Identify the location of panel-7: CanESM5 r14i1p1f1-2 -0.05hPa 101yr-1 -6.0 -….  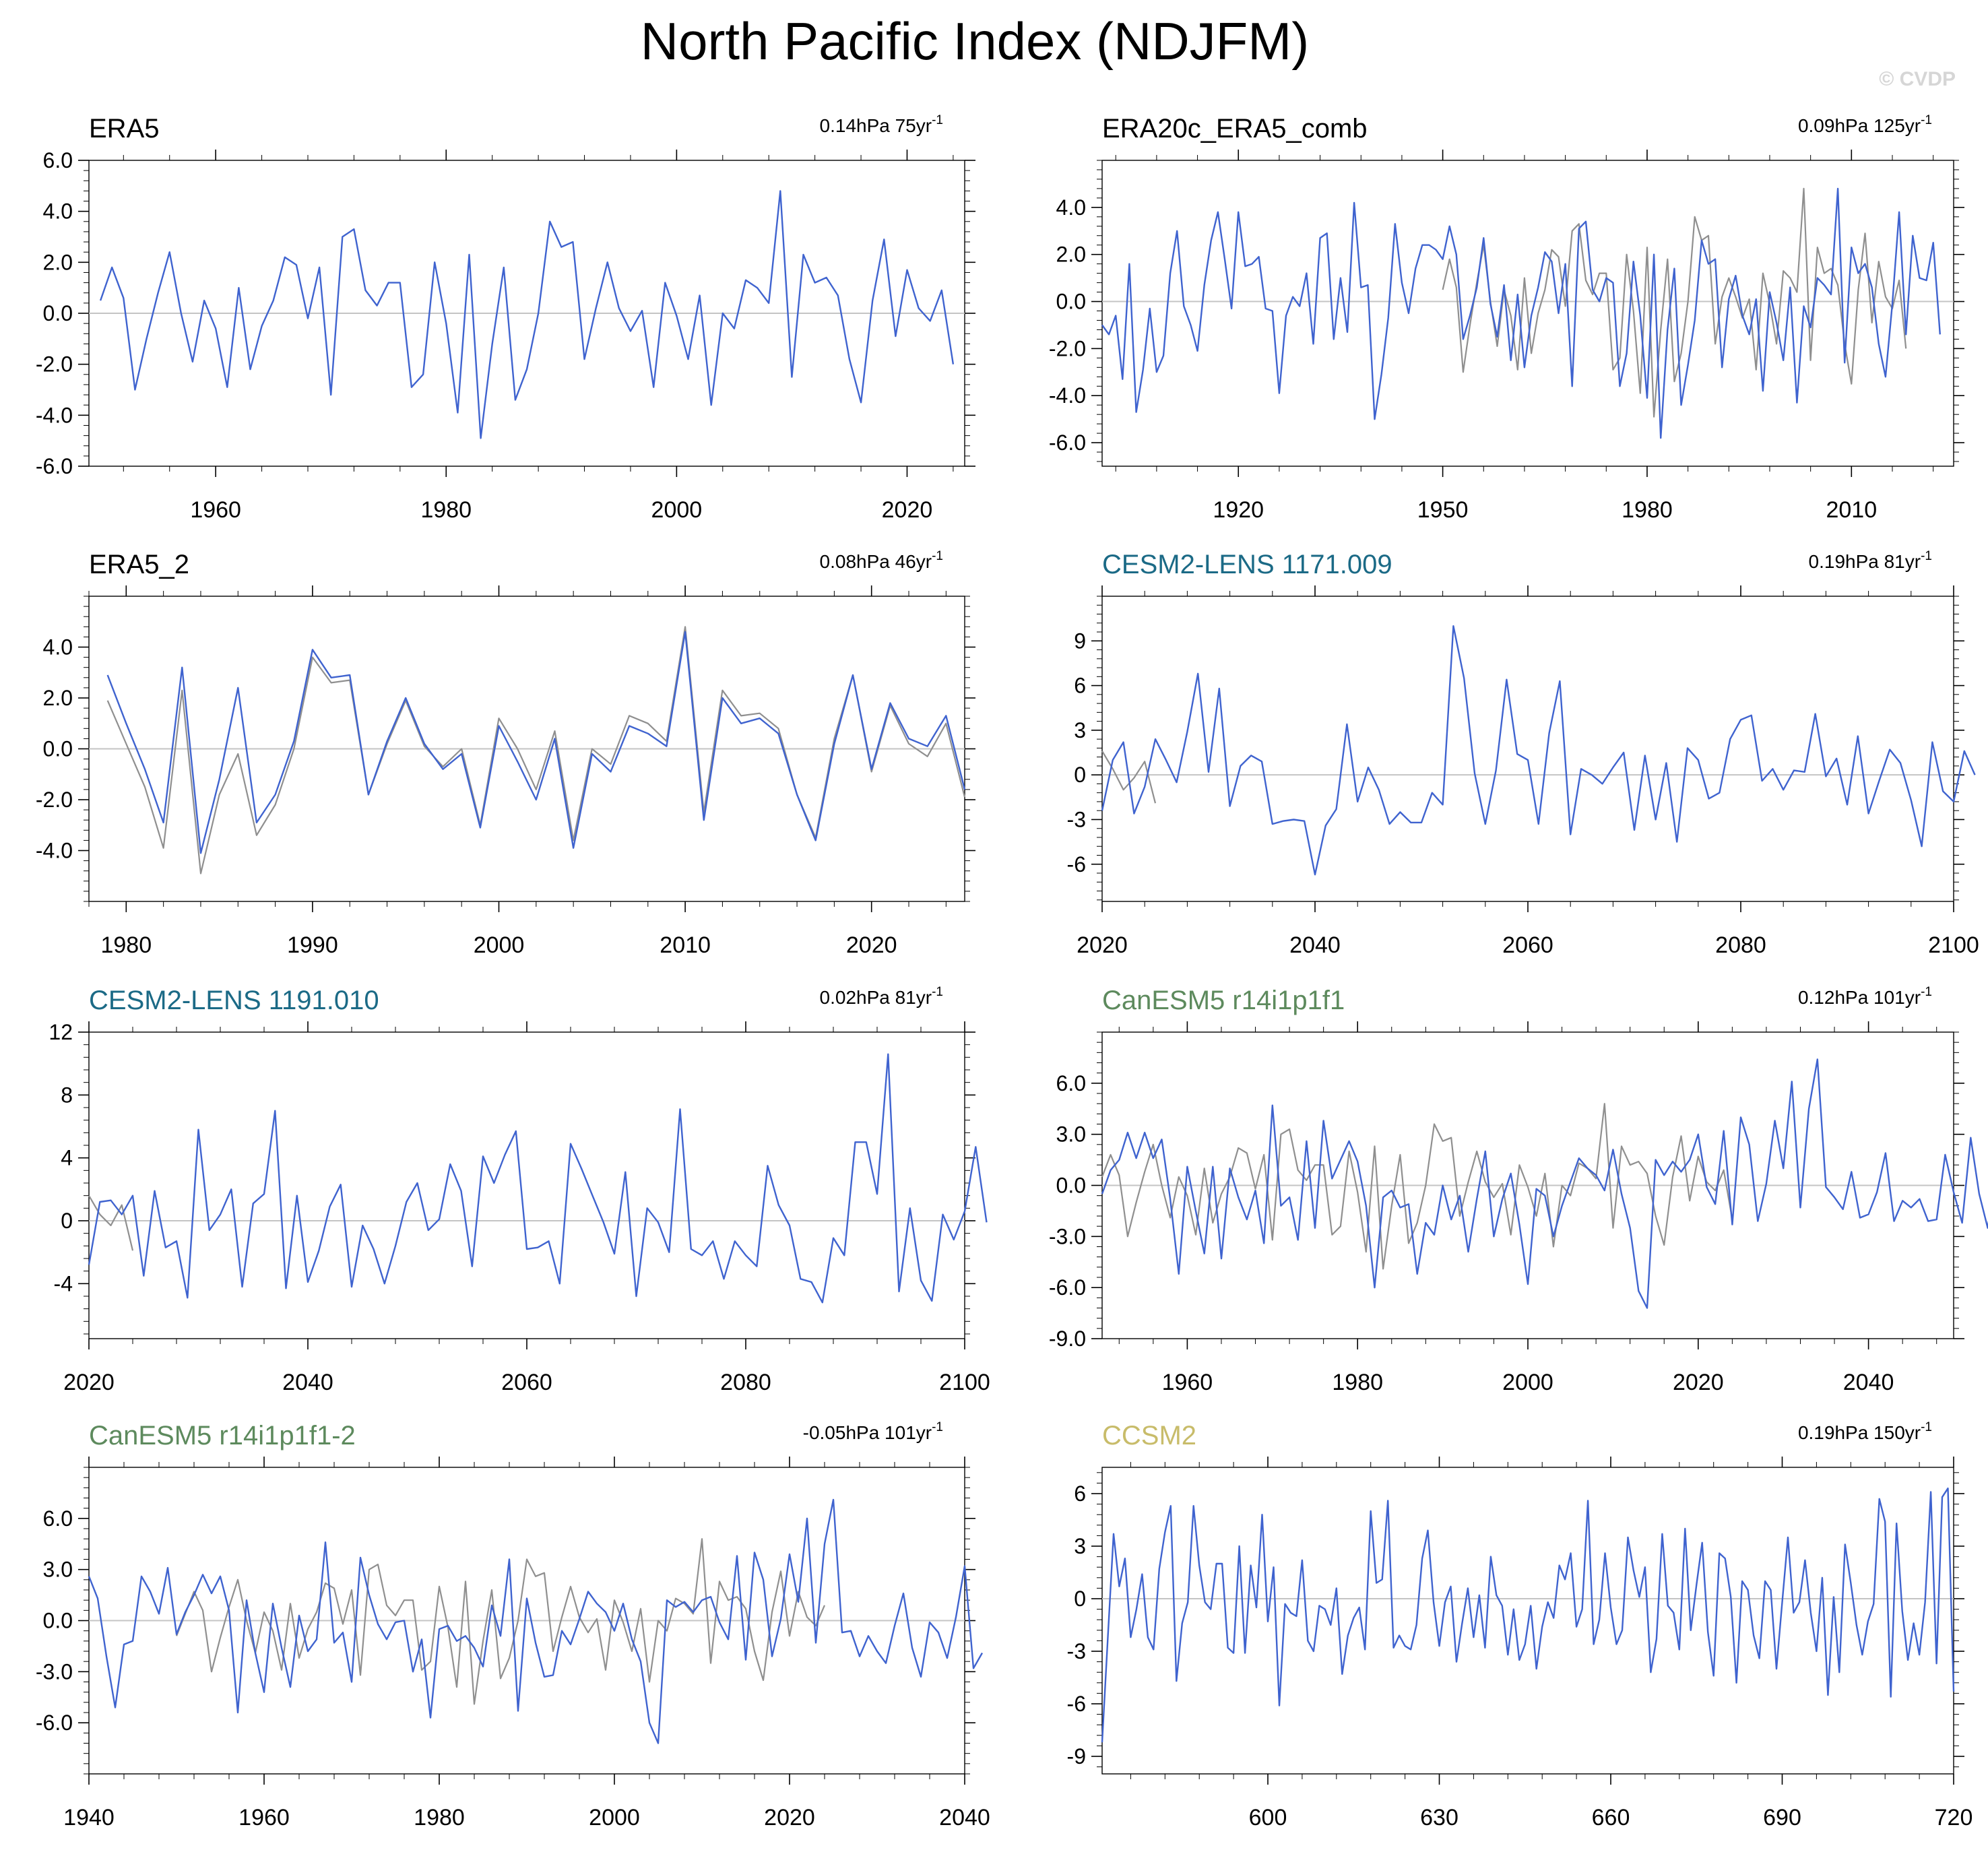
(513, 1625).